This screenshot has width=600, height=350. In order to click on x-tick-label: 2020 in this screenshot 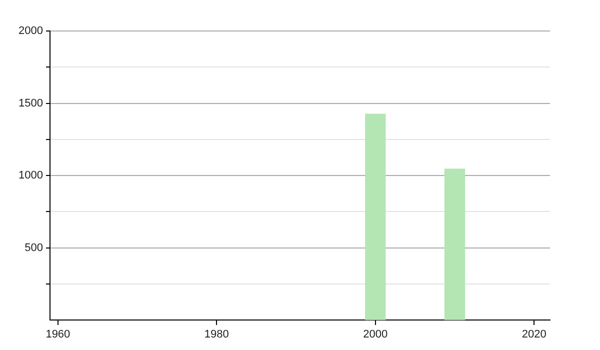, I will do `click(534, 334)`.